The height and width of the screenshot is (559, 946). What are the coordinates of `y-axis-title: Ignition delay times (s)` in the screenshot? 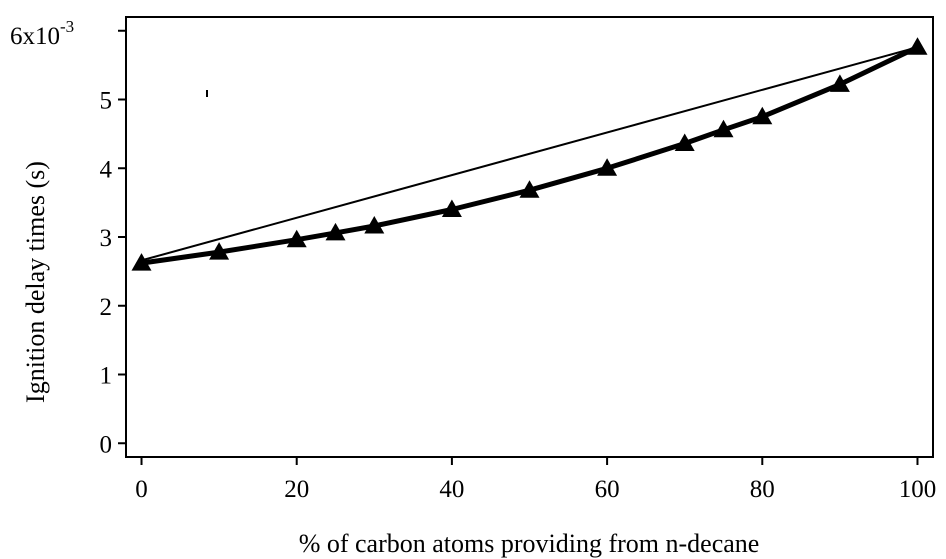 It's located at (35, 282).